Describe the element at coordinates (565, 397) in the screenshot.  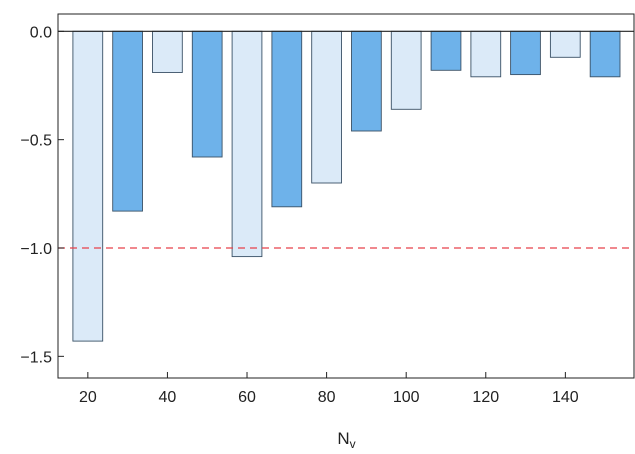
I see `x-tick-label: 140` at that location.